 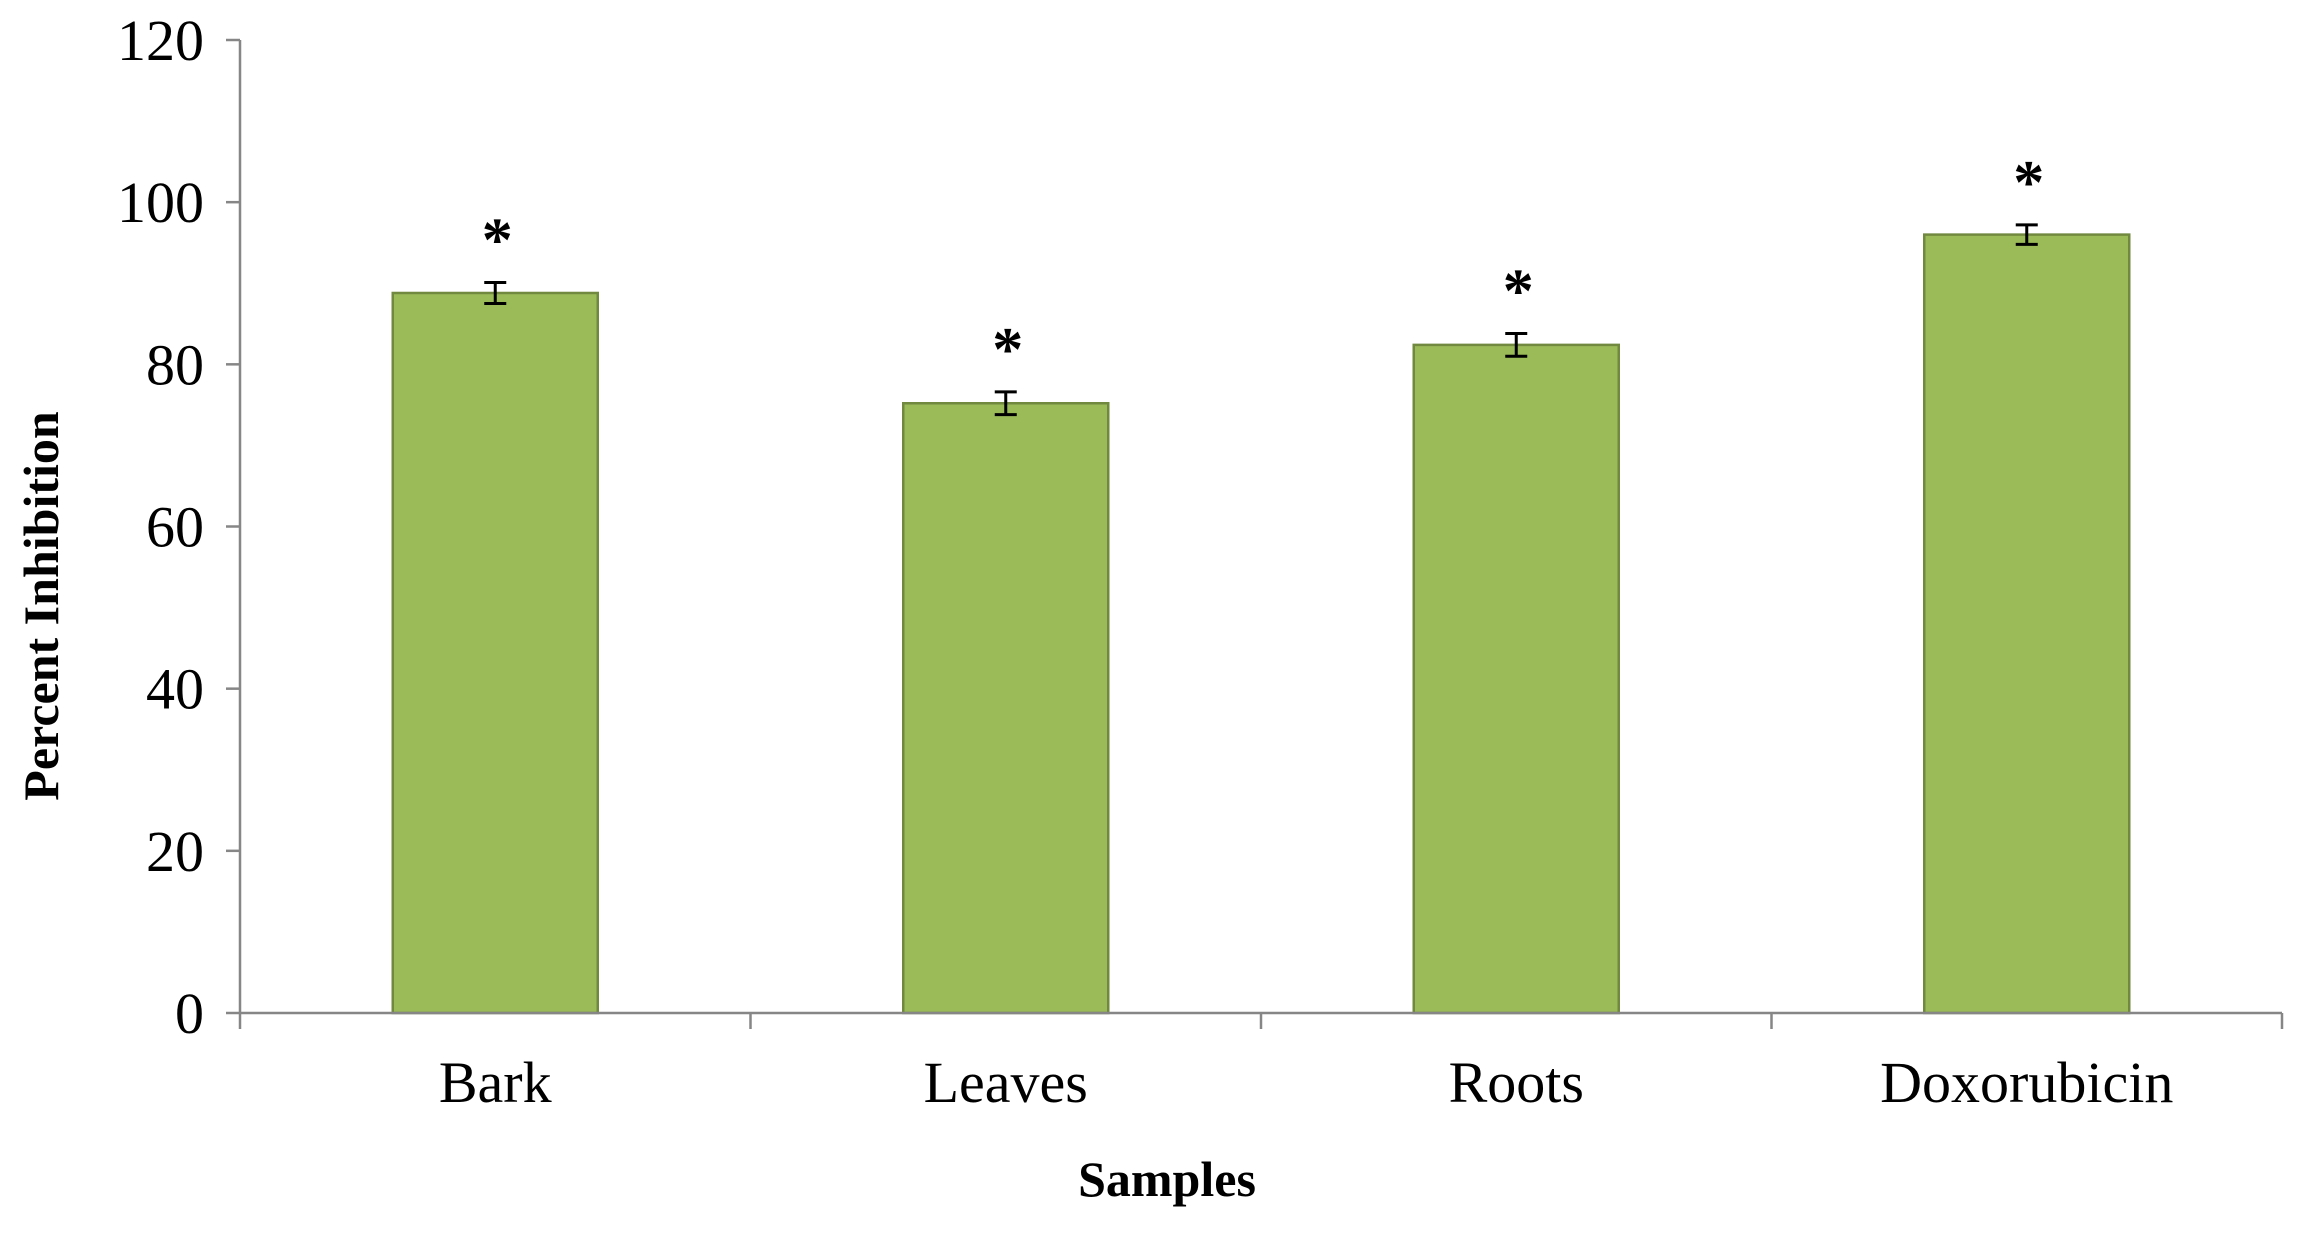 What do you see at coordinates (1306, 1082) in the screenshot?
I see `x-axis-labels: Bark Leaves Roots Doxorubicin` at bounding box center [1306, 1082].